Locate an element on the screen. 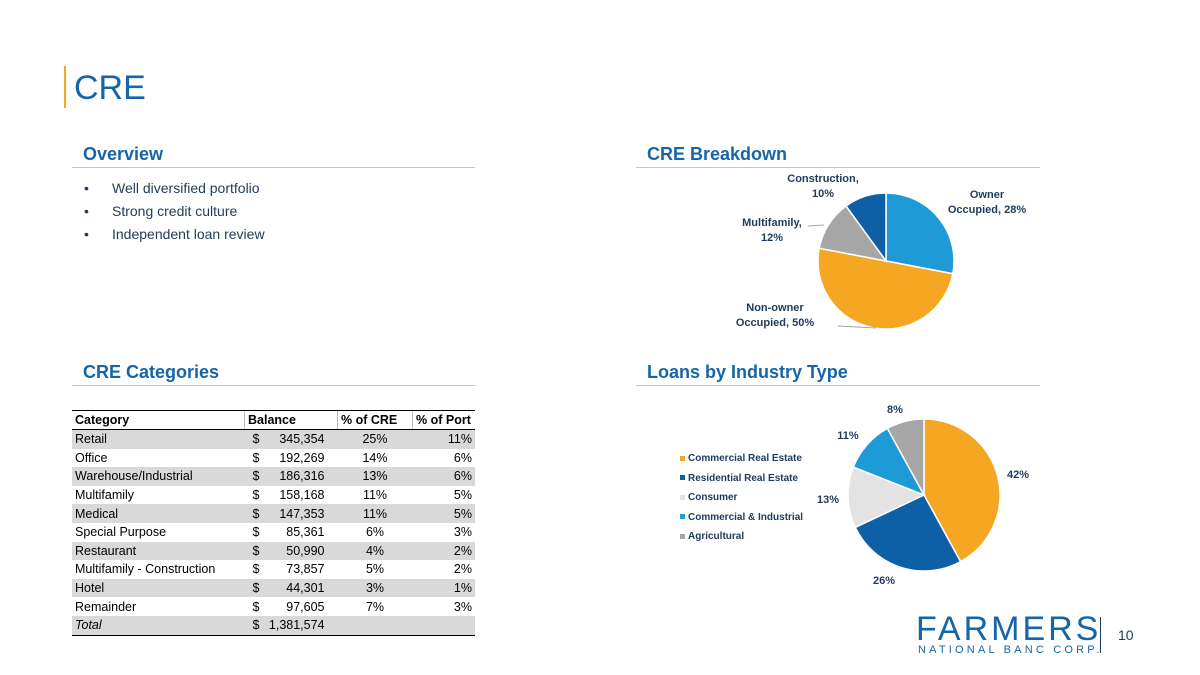 This screenshot has height=675, width=1200. cell-category: Restaurant is located at coordinates (158, 551).